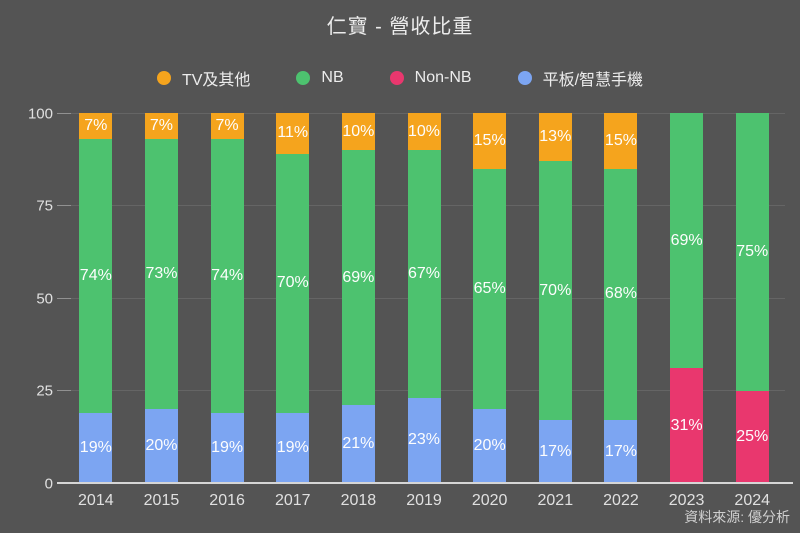  Describe the element at coordinates (44, 206) in the screenshot. I see `y-axis-tick-label: 75` at that location.